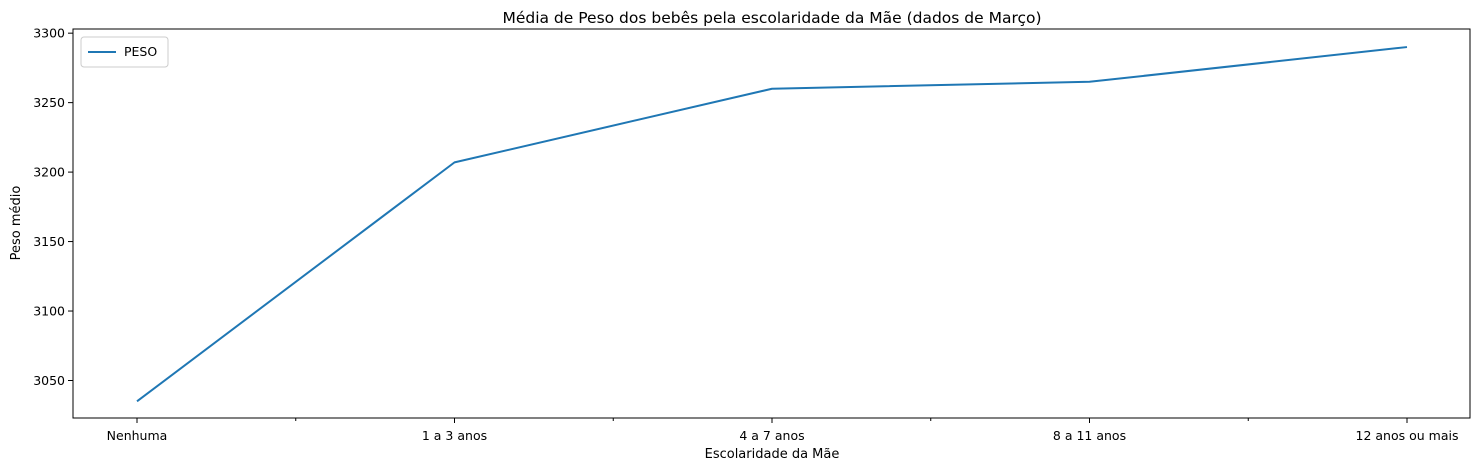 The width and height of the screenshot is (1479, 471). What do you see at coordinates (454, 435) in the screenshot?
I see `x-tick-label: 1 a 3 anos` at bounding box center [454, 435].